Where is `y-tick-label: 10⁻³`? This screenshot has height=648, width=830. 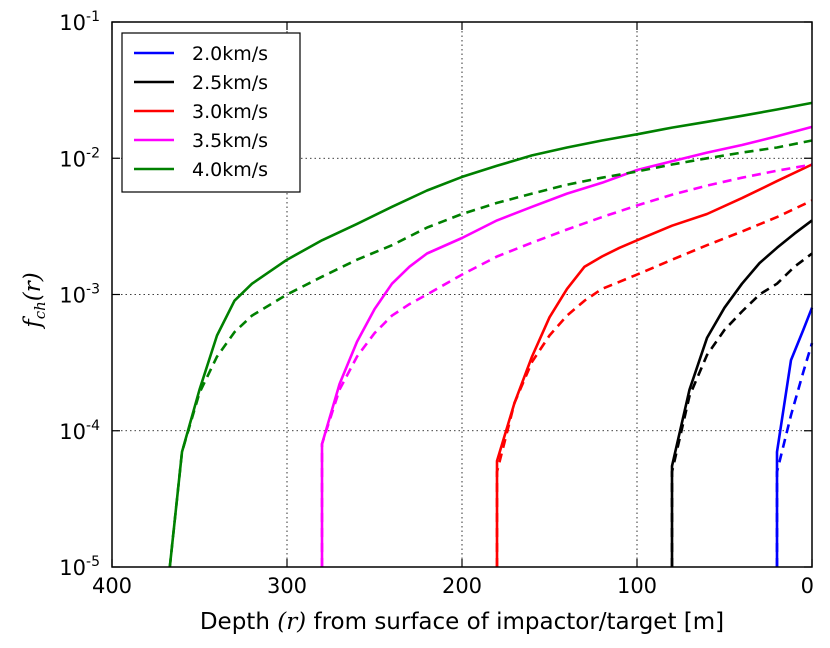
y-tick-label: 10⁻³ is located at coordinates (79, 295).